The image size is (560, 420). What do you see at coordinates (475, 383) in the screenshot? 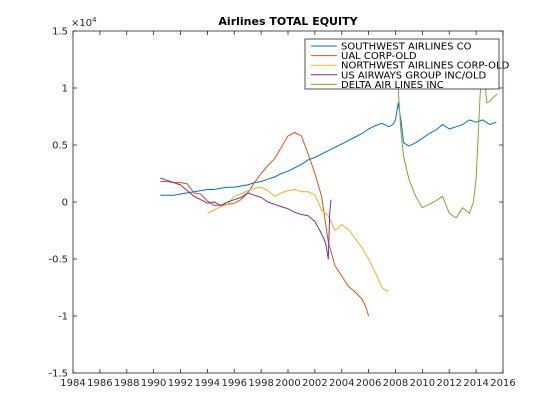
I see `x-tick-label: 2014` at bounding box center [475, 383].